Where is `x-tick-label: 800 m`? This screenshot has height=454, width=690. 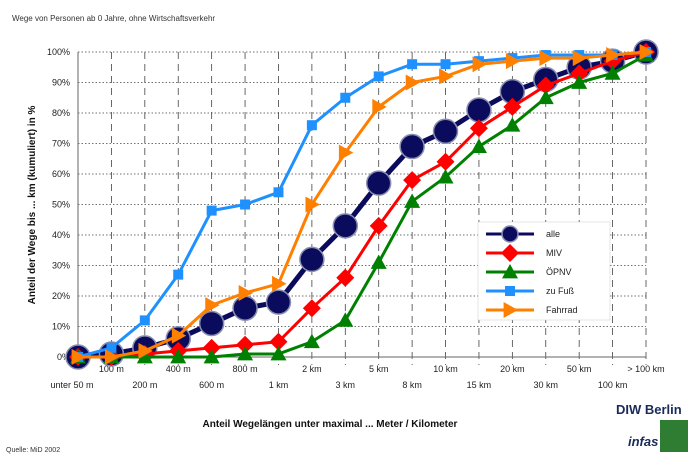
x-tick-label: 800 m is located at coordinates (245, 369).